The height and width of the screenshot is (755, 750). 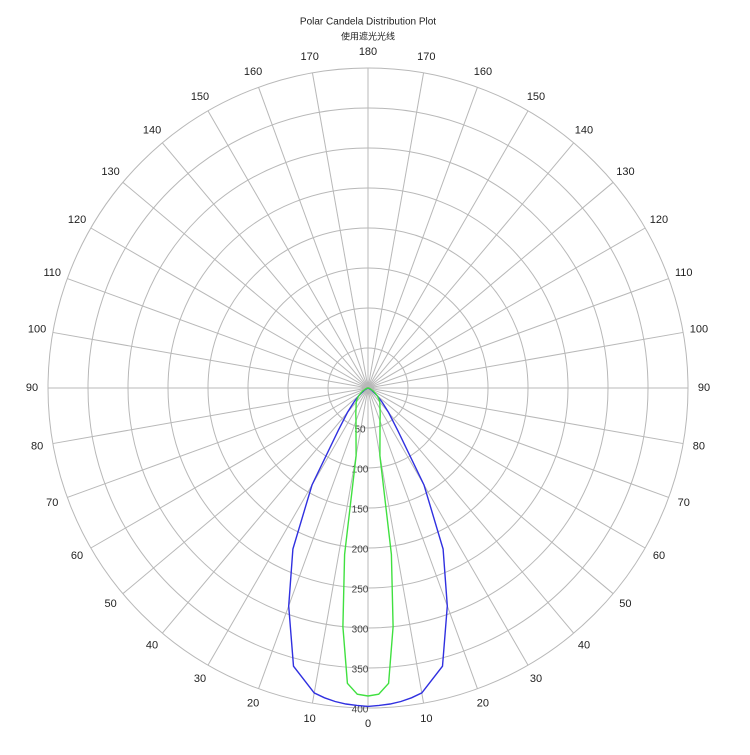 I want to click on radial-label: 200, so click(x=360, y=550).